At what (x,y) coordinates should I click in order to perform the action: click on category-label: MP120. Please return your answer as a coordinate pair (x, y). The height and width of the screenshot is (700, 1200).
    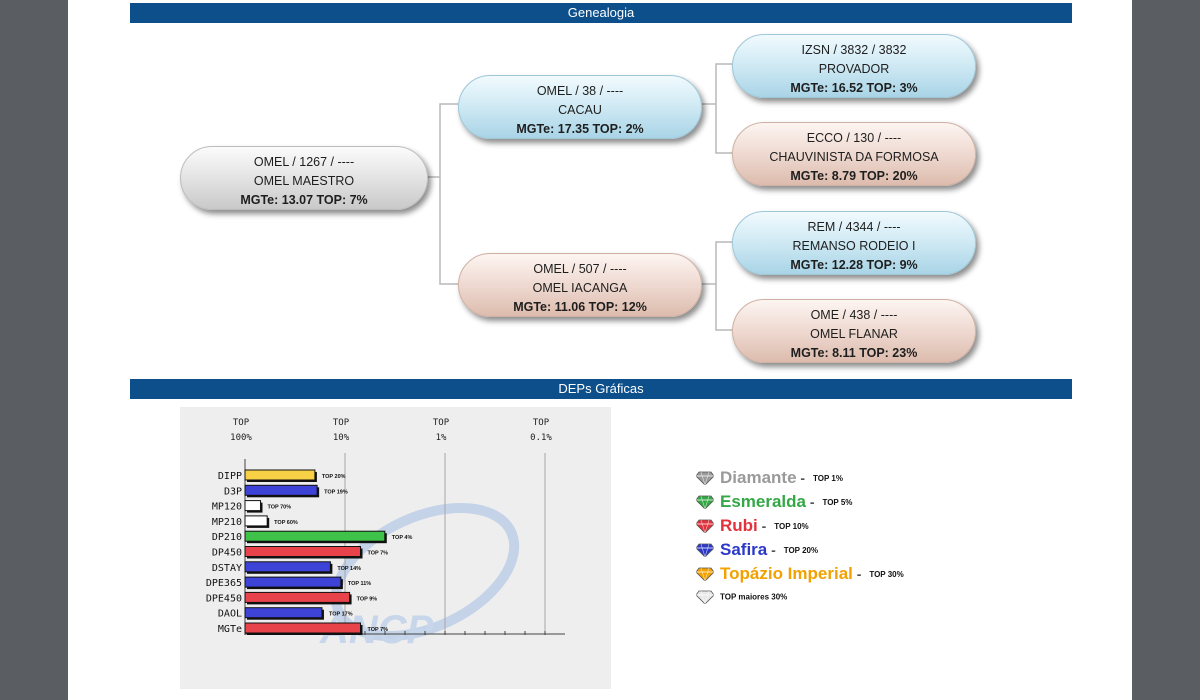
    Looking at the image, I should click on (227, 507).